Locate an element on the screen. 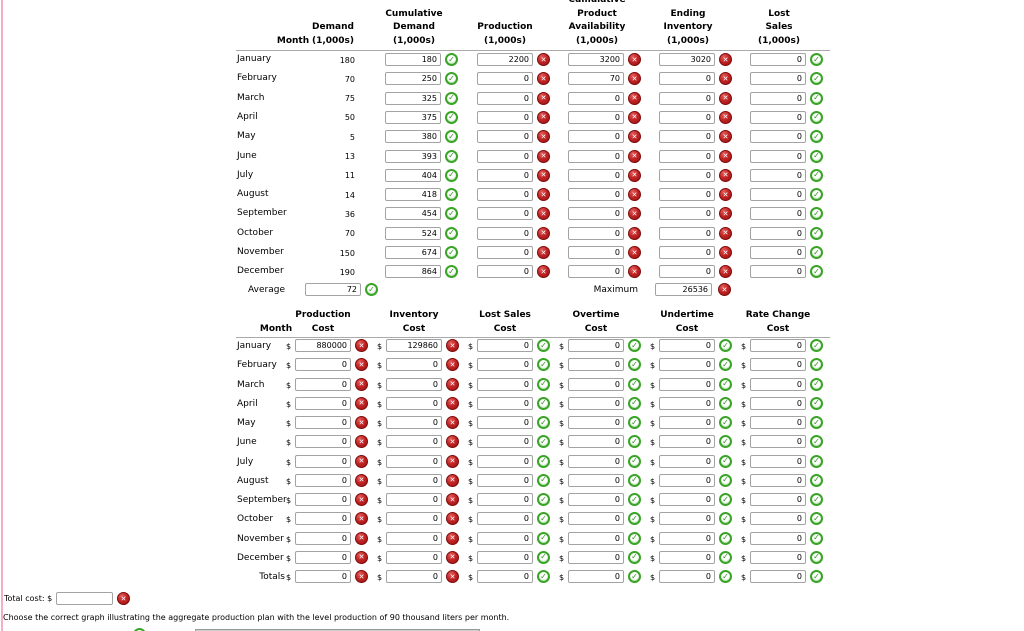 The width and height of the screenshot is (1024, 631). total-cost-input is located at coordinates (84, 598).